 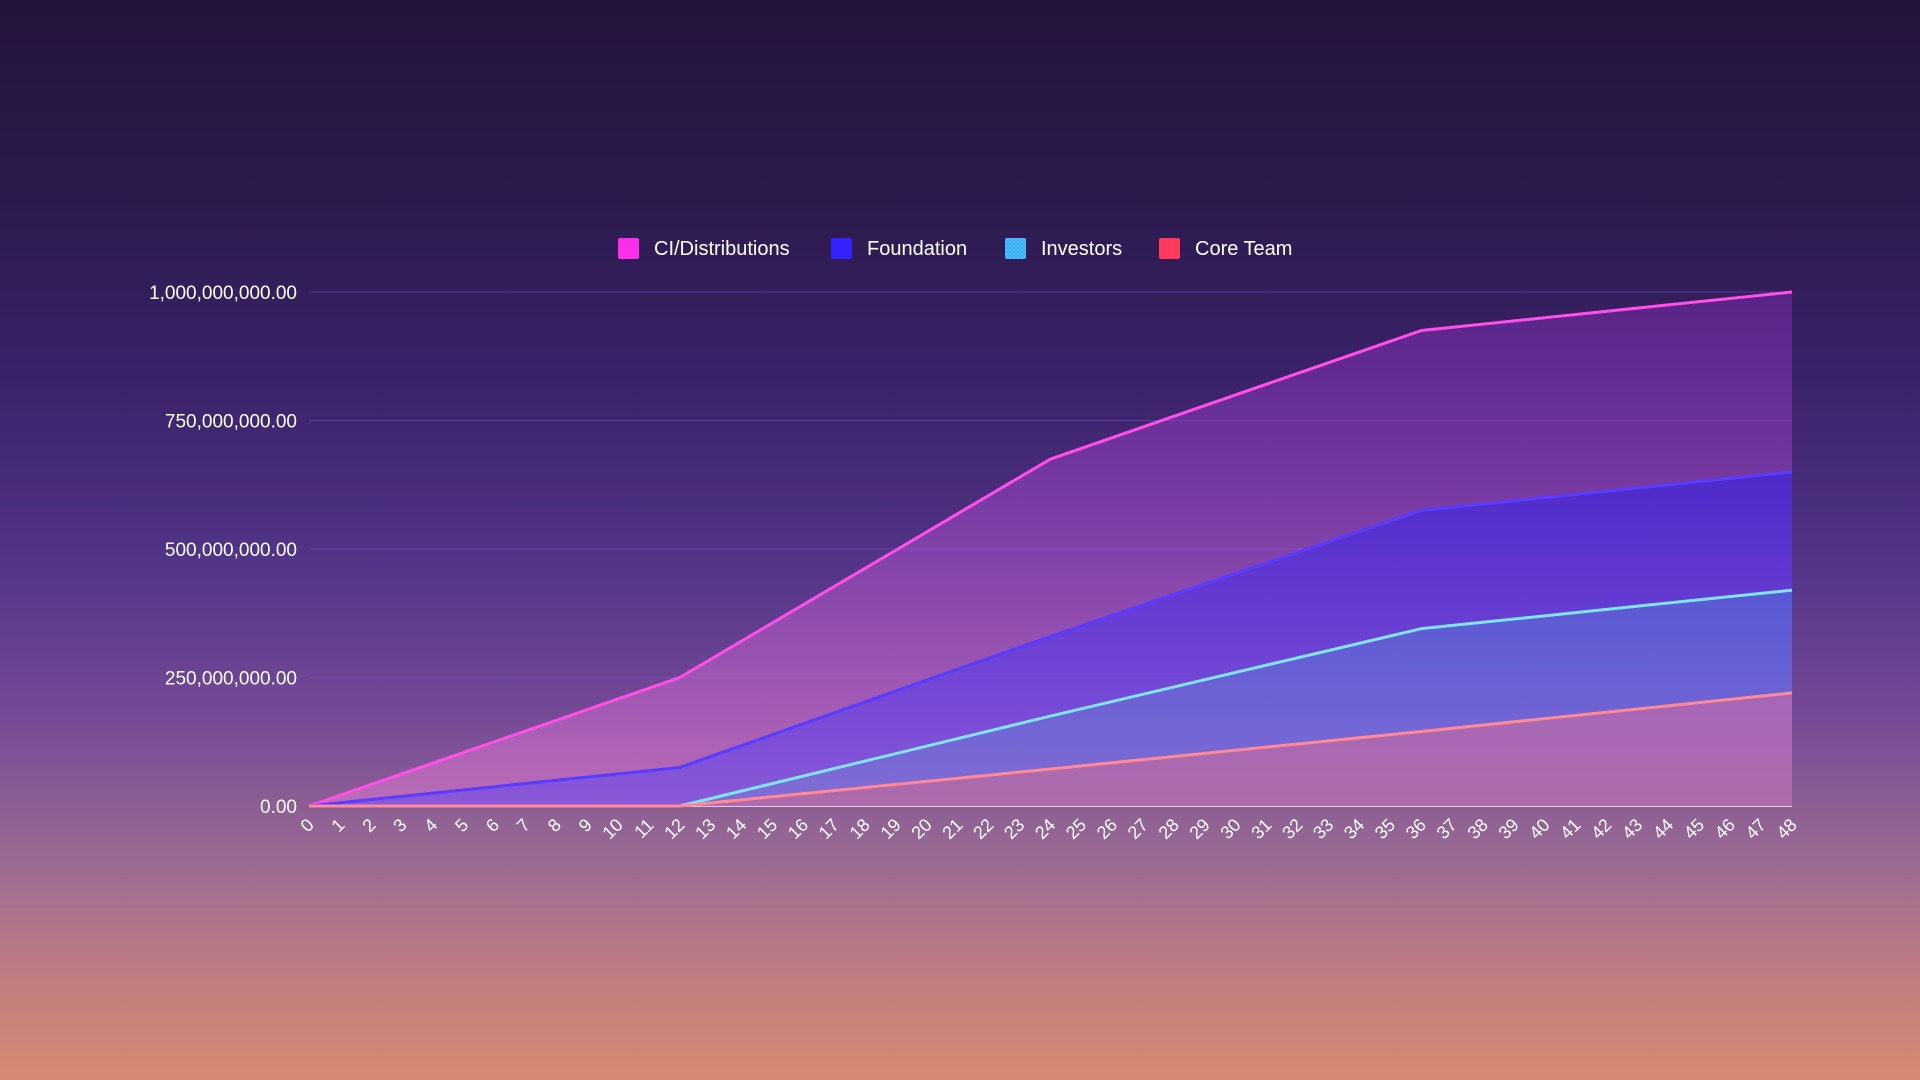 I want to click on y-tick-label: 0.00, so click(x=278, y=807).